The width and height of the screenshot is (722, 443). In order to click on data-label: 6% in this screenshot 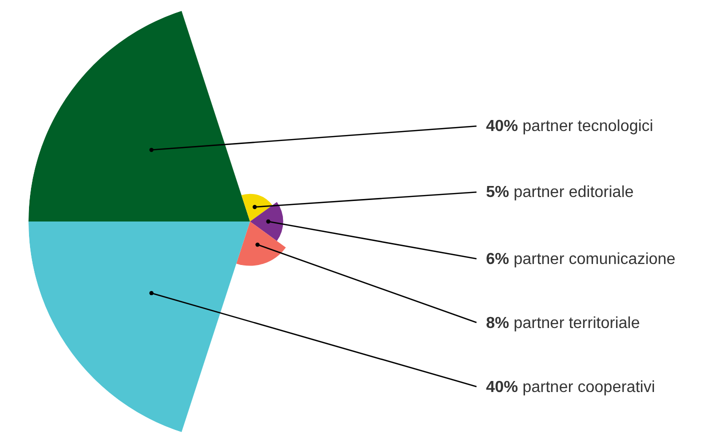, I will do `click(498, 259)`.